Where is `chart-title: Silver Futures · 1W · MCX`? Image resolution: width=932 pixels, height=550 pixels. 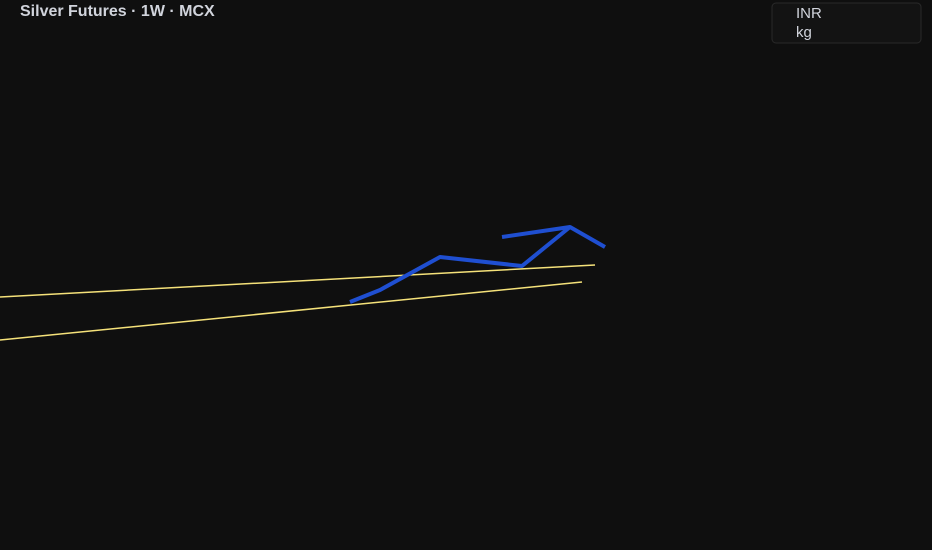
chart-title: Silver Futures · 1W · MCX is located at coordinates (117, 11).